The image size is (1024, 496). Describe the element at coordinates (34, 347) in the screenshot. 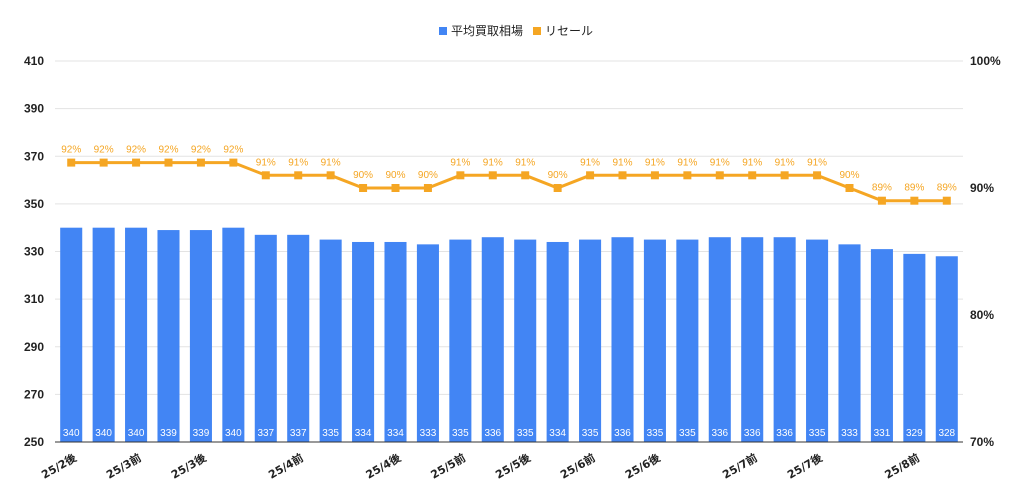

I see `y-left-tick-label: 290` at that location.